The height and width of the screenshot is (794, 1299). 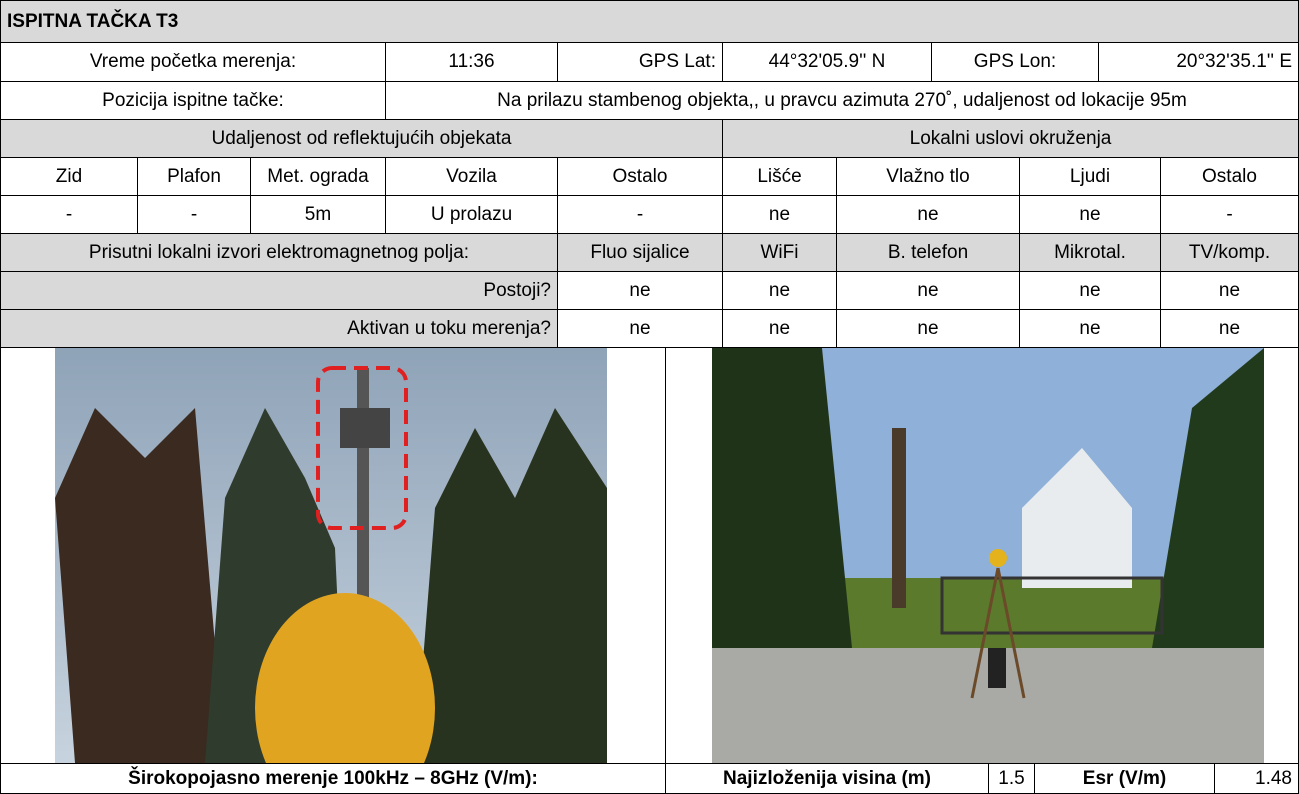 What do you see at coordinates (779, 176) in the screenshot?
I see `column-header: Lišće` at bounding box center [779, 176].